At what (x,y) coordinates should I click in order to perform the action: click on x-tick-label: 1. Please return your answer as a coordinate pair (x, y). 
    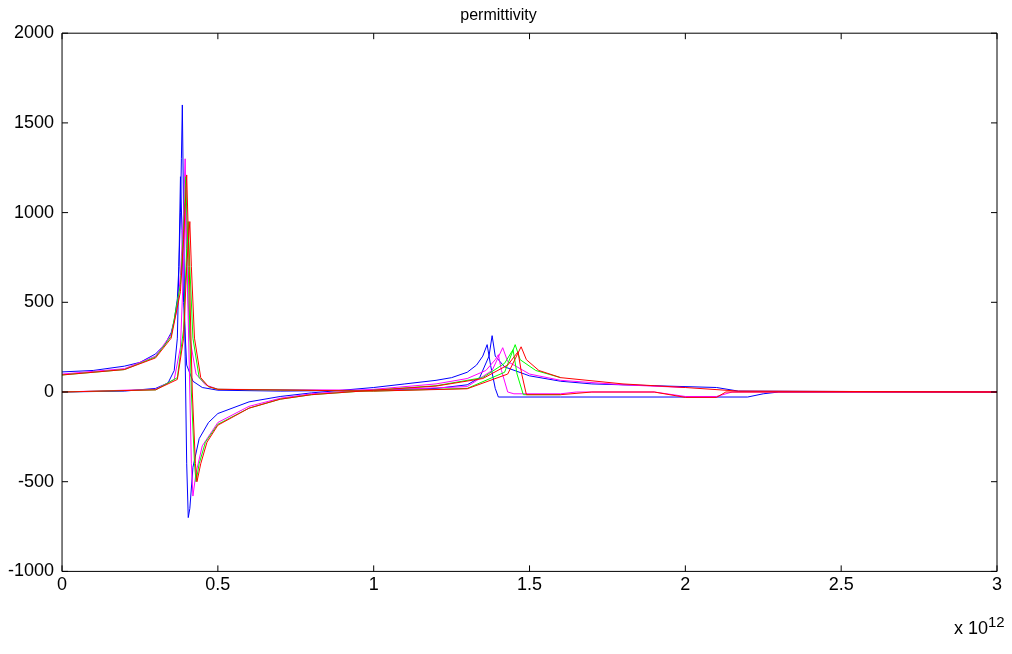
    Looking at the image, I should click on (373, 584).